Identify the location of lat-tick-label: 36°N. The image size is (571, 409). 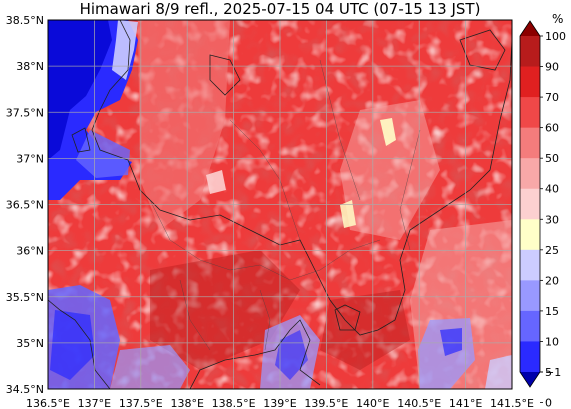
(30, 251).